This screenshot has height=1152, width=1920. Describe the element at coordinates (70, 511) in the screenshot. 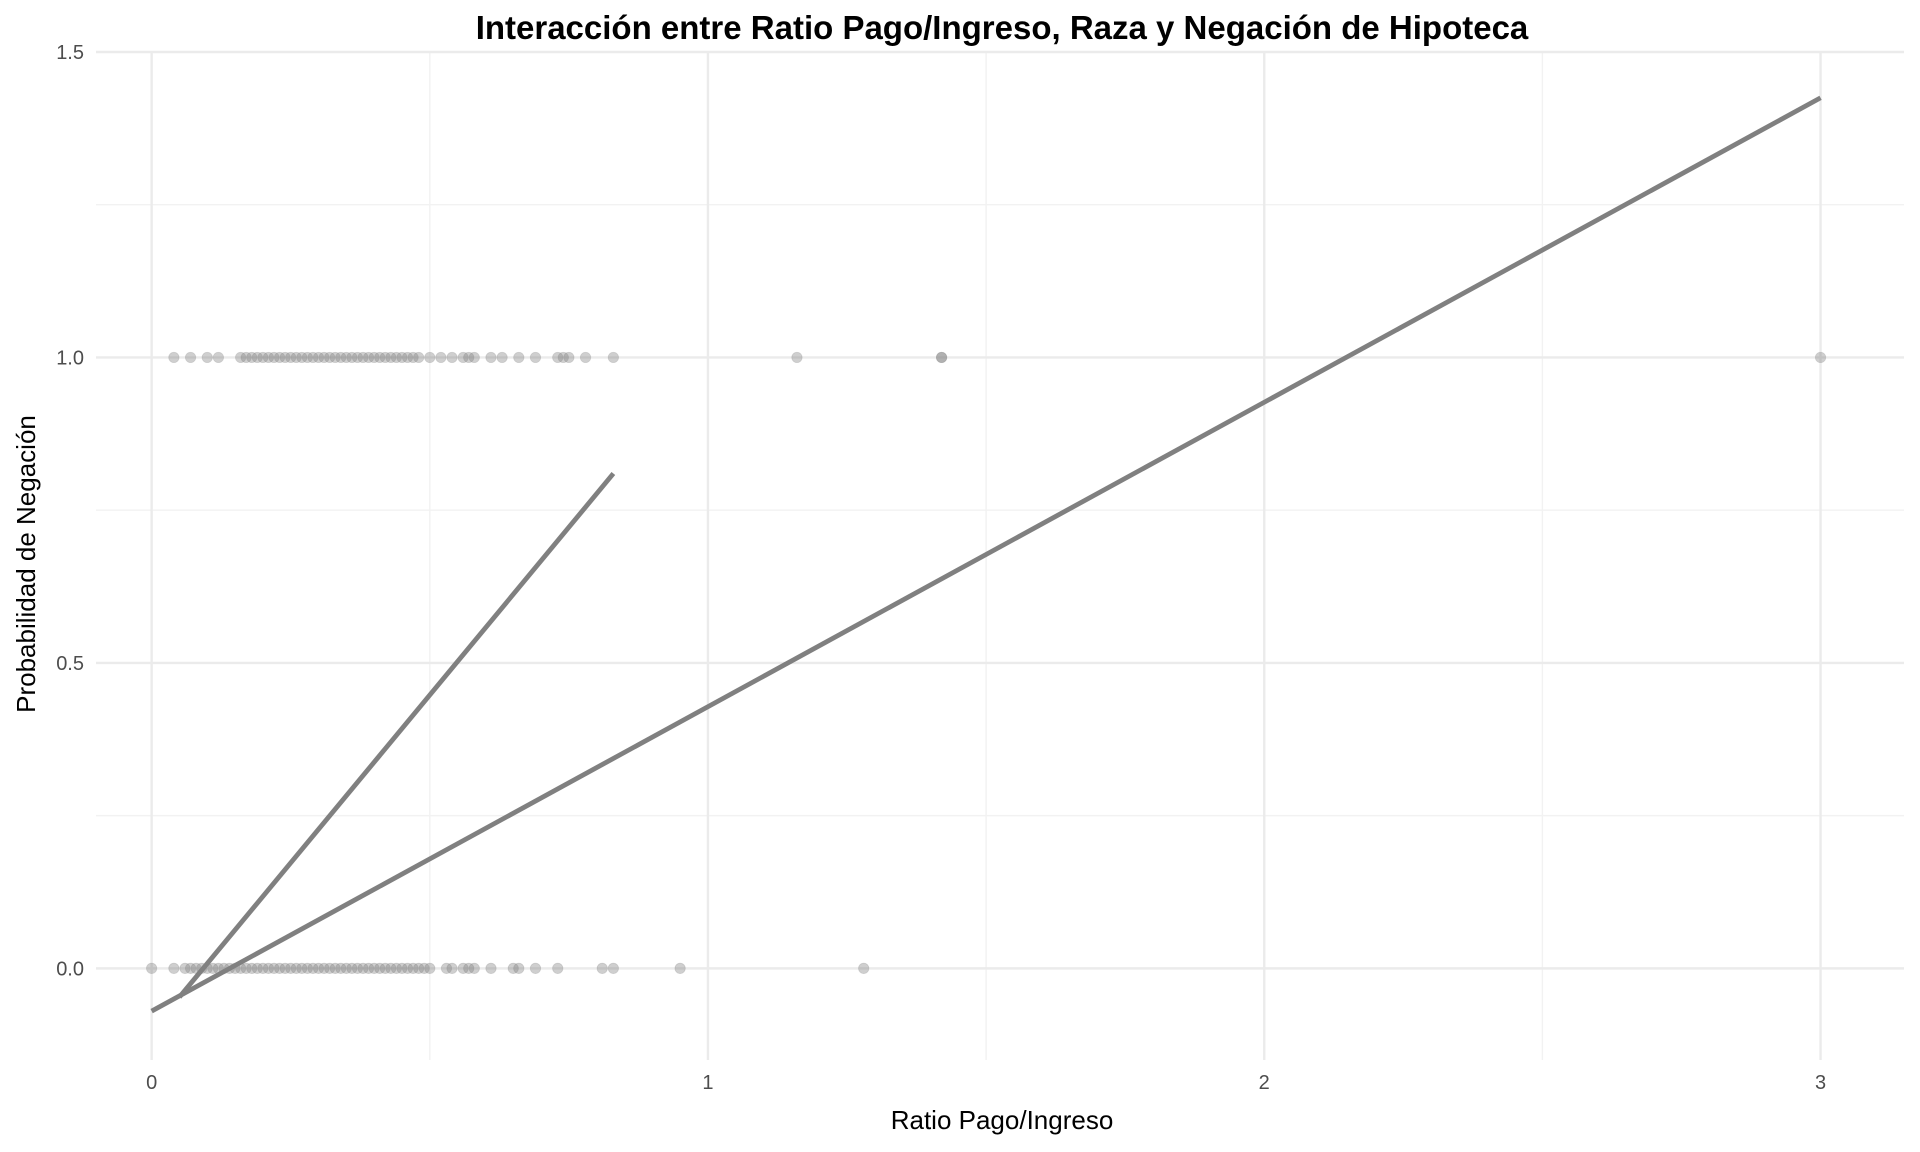

I see `y-axis-tick-labels: 0.0 0.5 1.0 1.5` at that location.